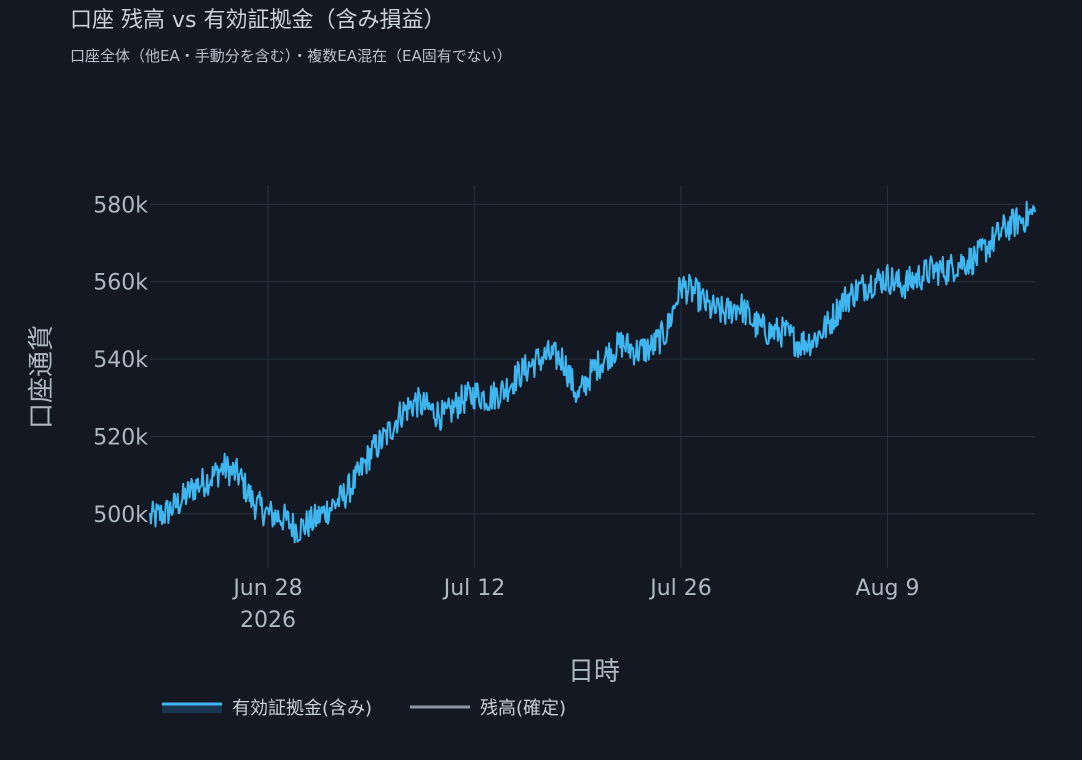 The width and height of the screenshot is (1082, 760). What do you see at coordinates (120, 360) in the screenshot?
I see `y-tick-label: 540k` at bounding box center [120, 360].